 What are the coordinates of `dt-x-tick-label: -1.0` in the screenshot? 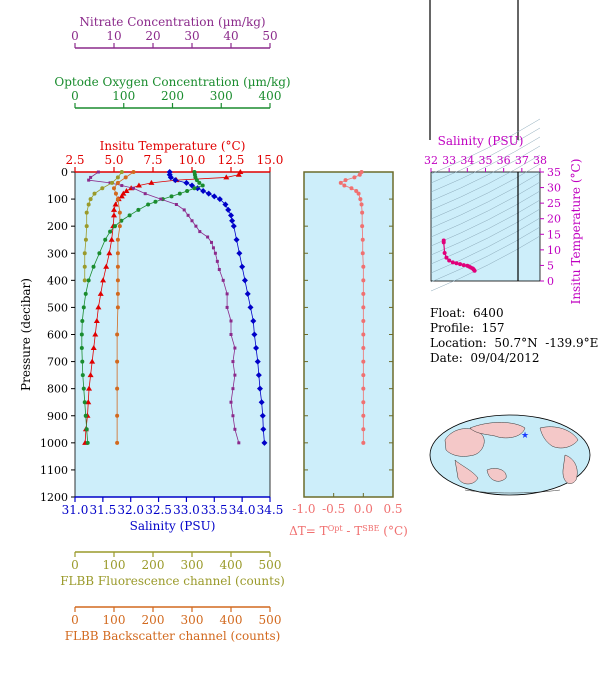 It's located at (303, 509).